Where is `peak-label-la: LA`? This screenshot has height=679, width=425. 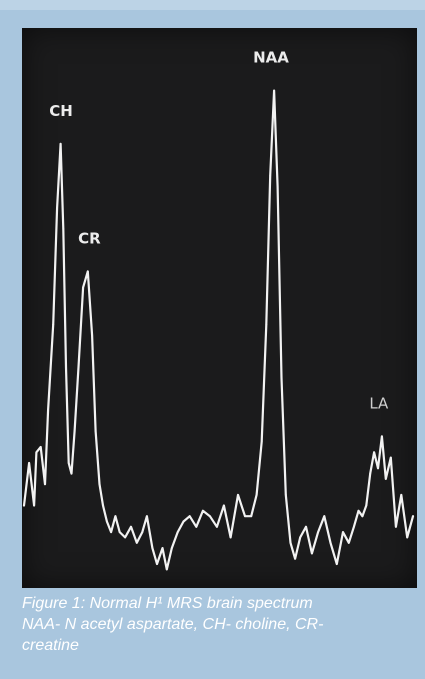 peak-label-la: LA is located at coordinates (379, 403).